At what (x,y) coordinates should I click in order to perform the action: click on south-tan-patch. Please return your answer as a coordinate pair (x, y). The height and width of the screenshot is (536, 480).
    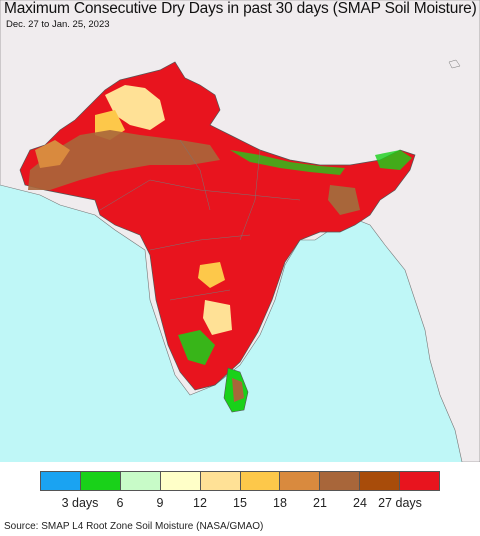
    Looking at the image, I should click on (217, 317).